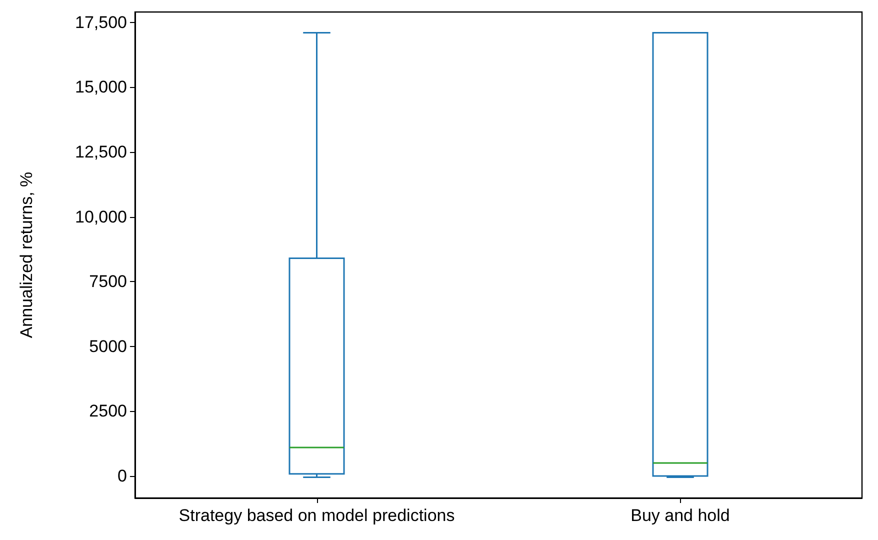 The height and width of the screenshot is (540, 878). I want to click on x-tick-label: Buy and hold, so click(680, 515).